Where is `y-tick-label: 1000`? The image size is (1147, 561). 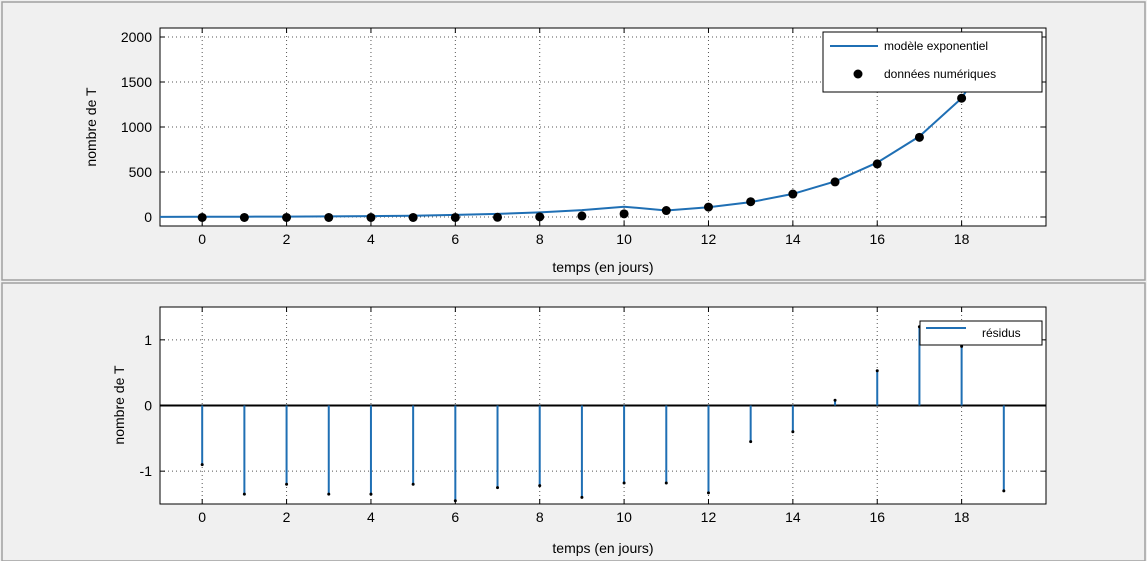
y-tick-label: 1000 is located at coordinates (136, 127).